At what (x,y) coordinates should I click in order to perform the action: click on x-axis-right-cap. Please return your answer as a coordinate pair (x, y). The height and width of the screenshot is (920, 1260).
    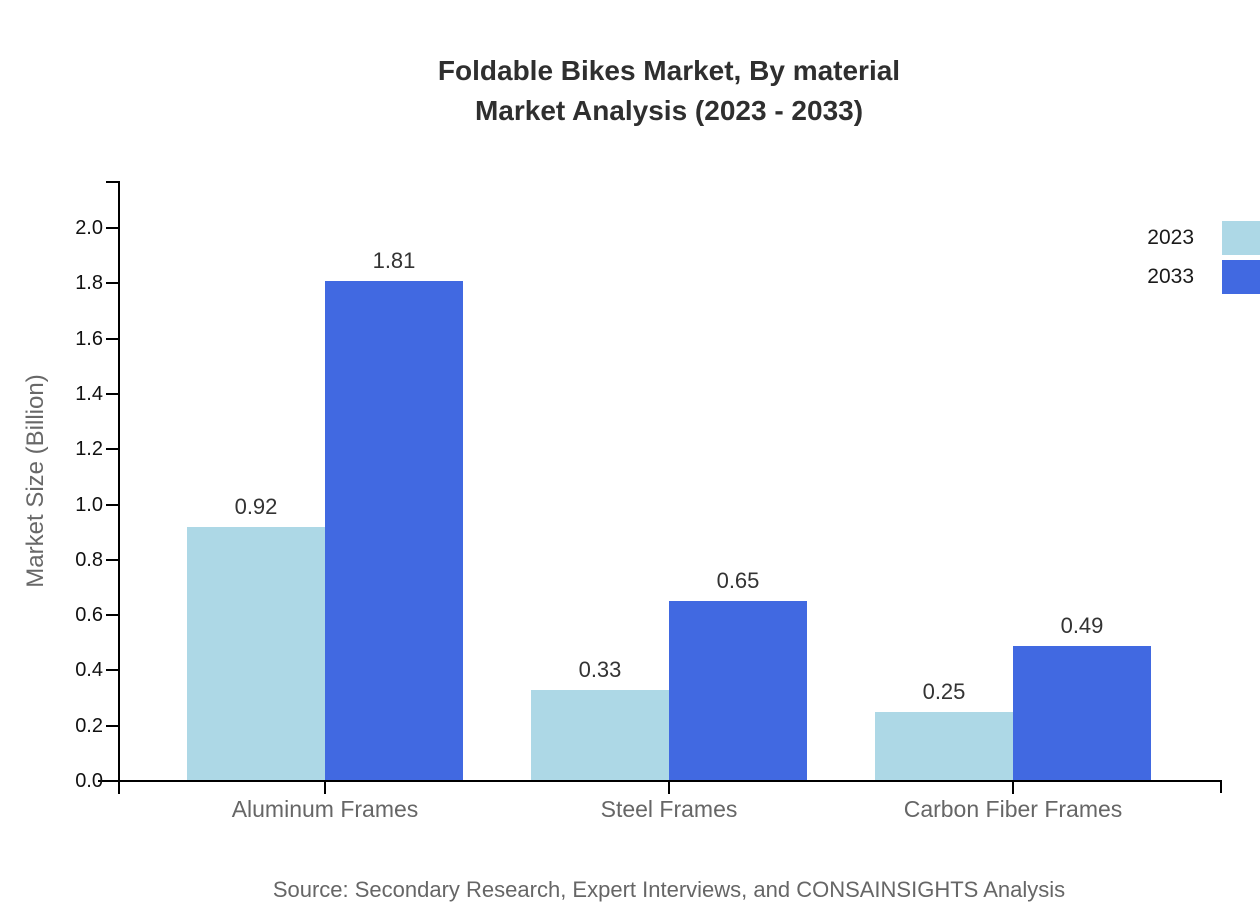
    Looking at the image, I should click on (1221, 786).